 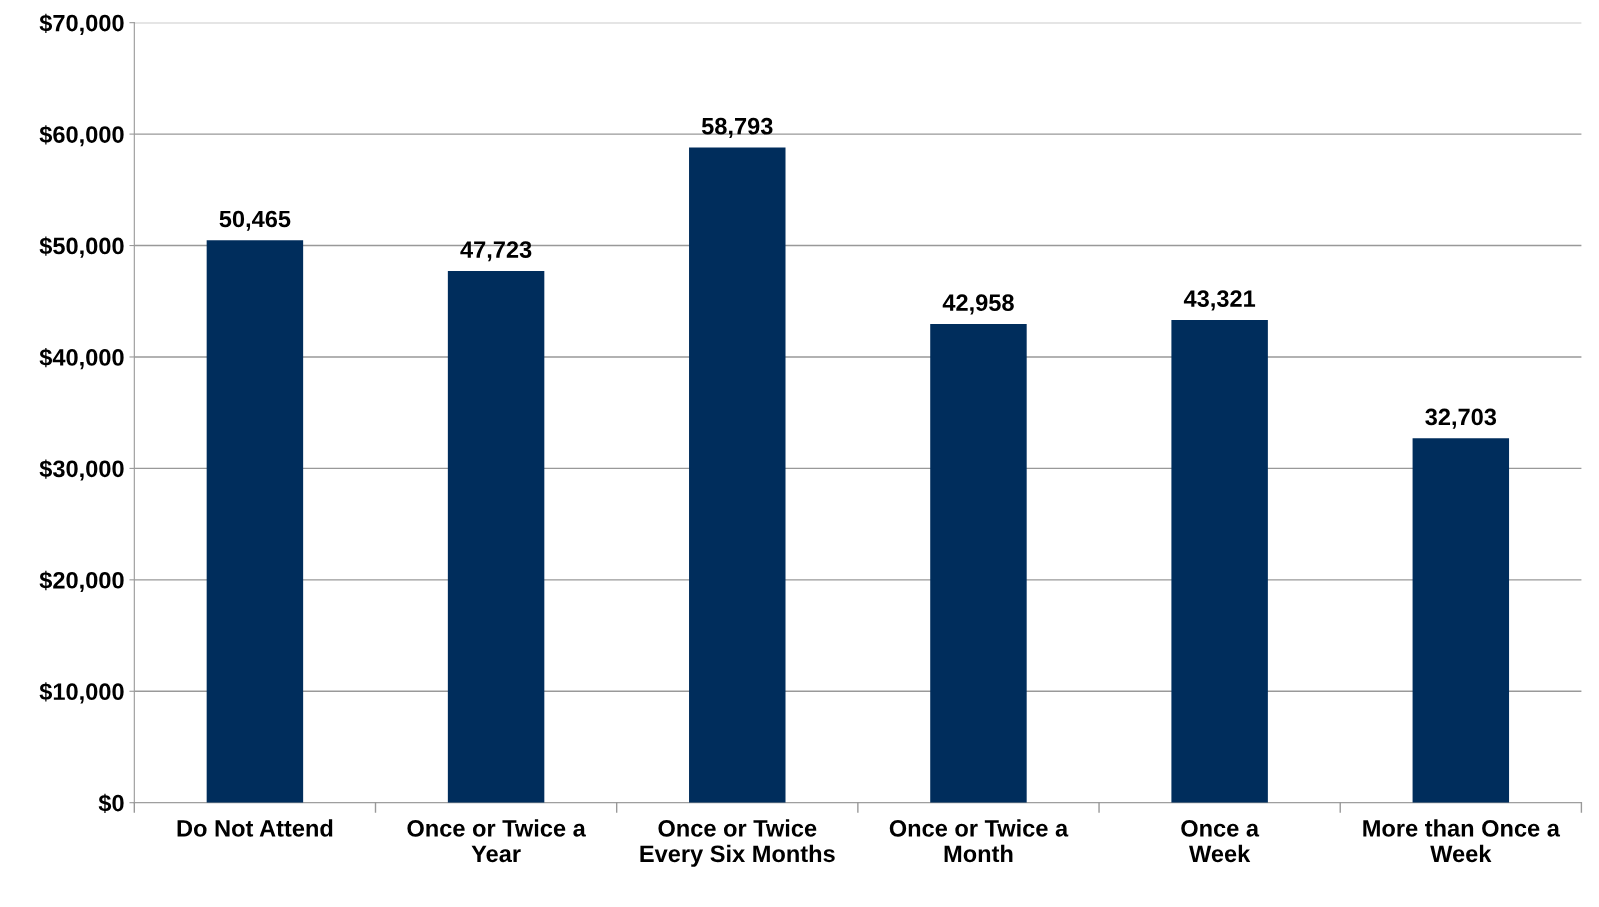 I want to click on y-tick-label: $20,000, so click(x=81, y=581).